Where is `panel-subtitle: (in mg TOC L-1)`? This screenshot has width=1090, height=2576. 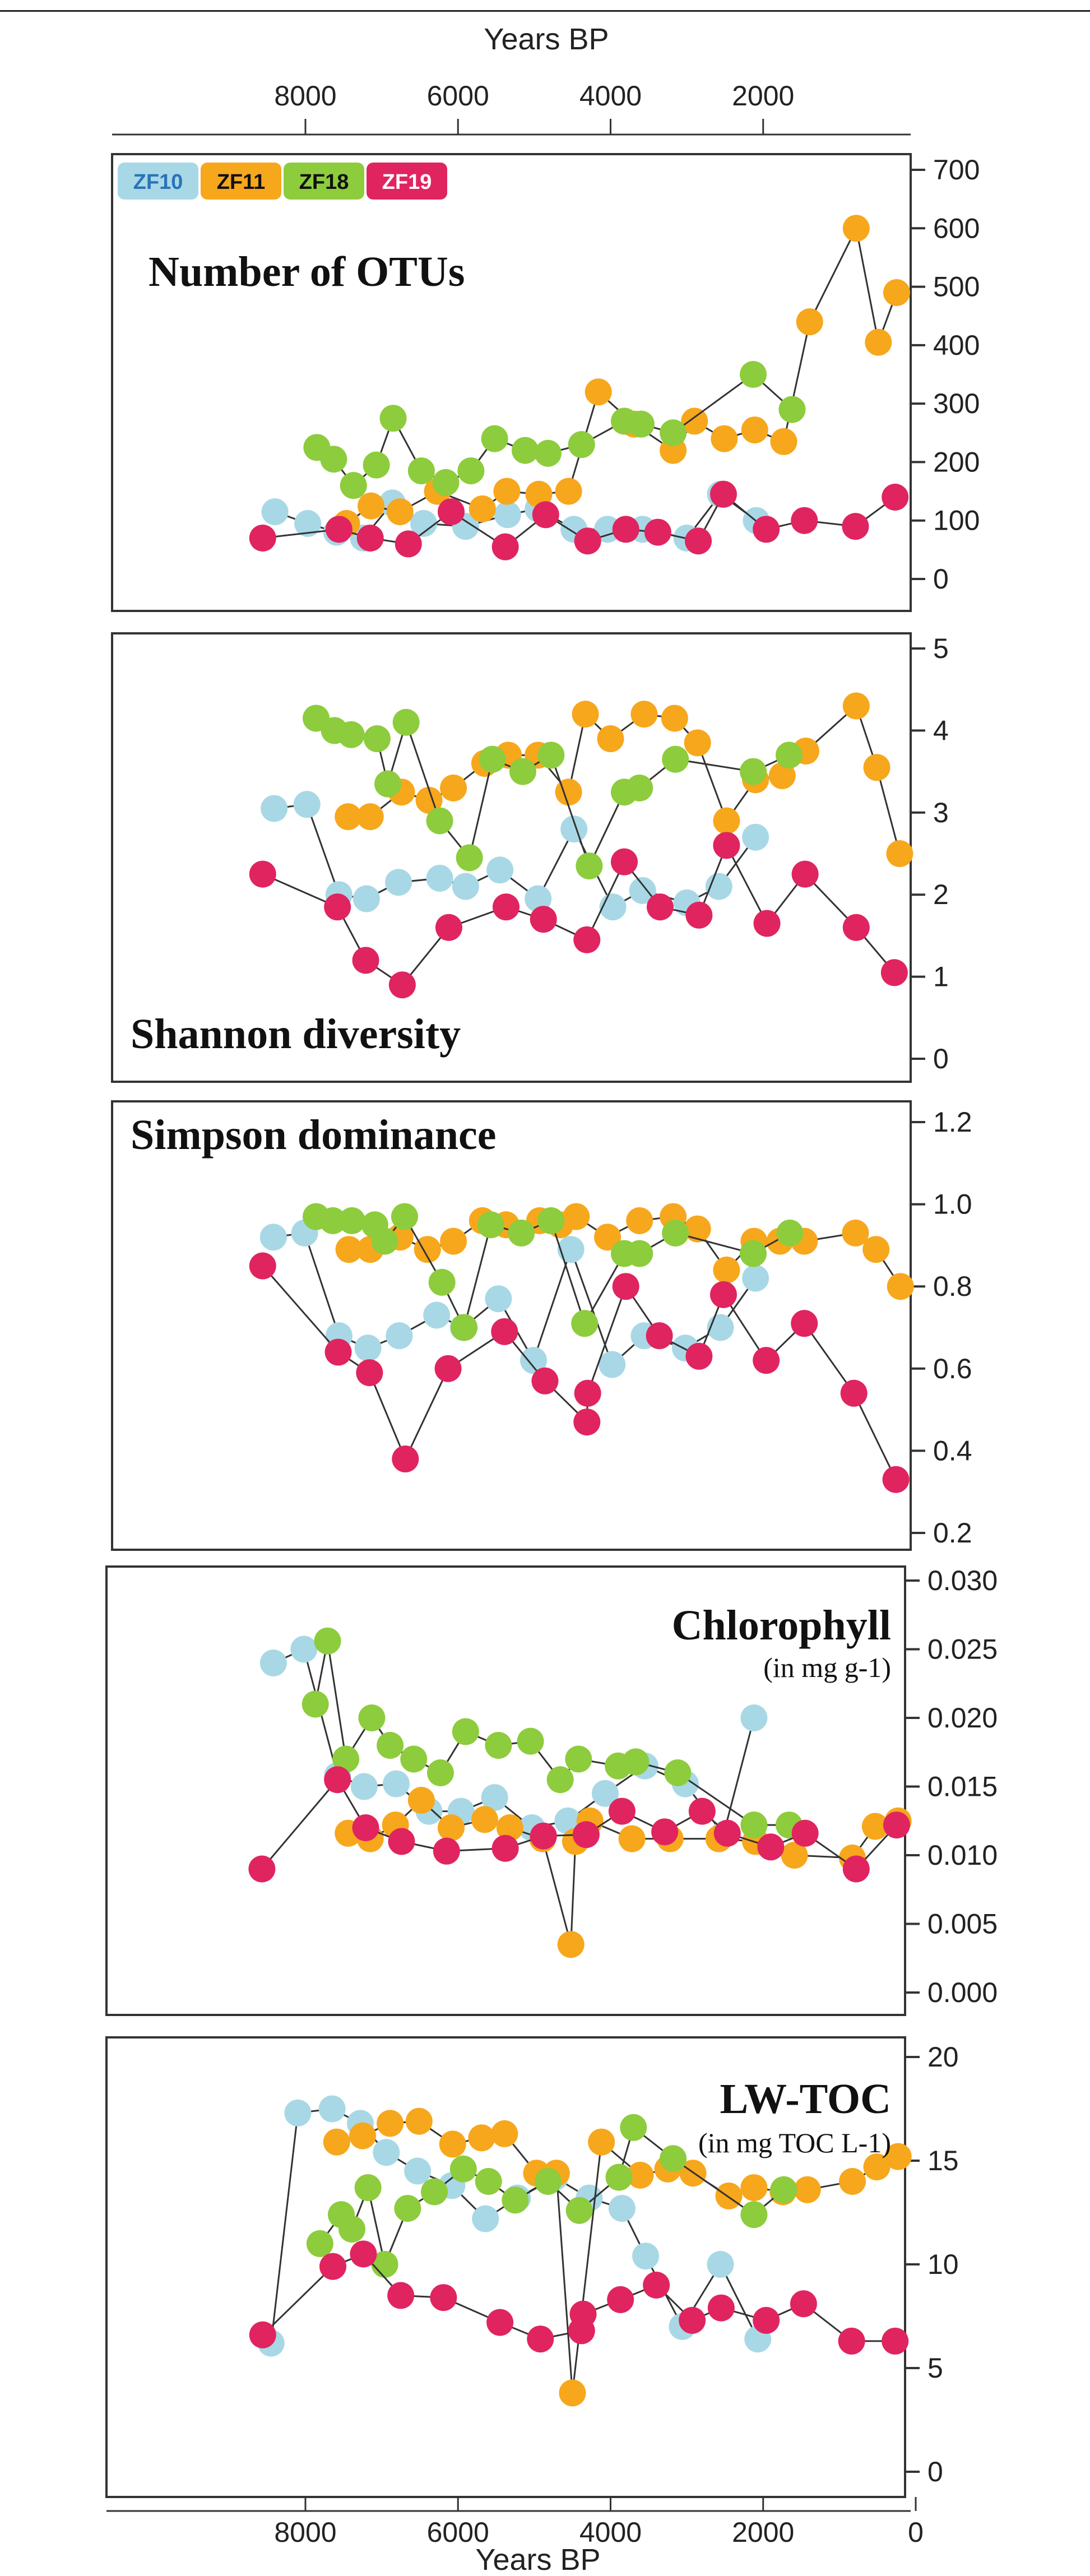 panel-subtitle: (in mg TOC L-1) is located at coordinates (795, 2142).